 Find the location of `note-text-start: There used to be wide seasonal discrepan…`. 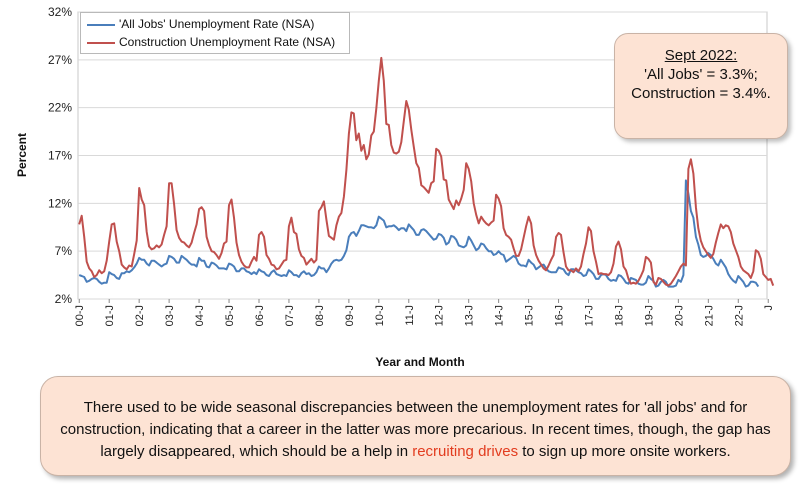

note-text-start: There used to be wide seasonal discrepan… is located at coordinates (415, 429).